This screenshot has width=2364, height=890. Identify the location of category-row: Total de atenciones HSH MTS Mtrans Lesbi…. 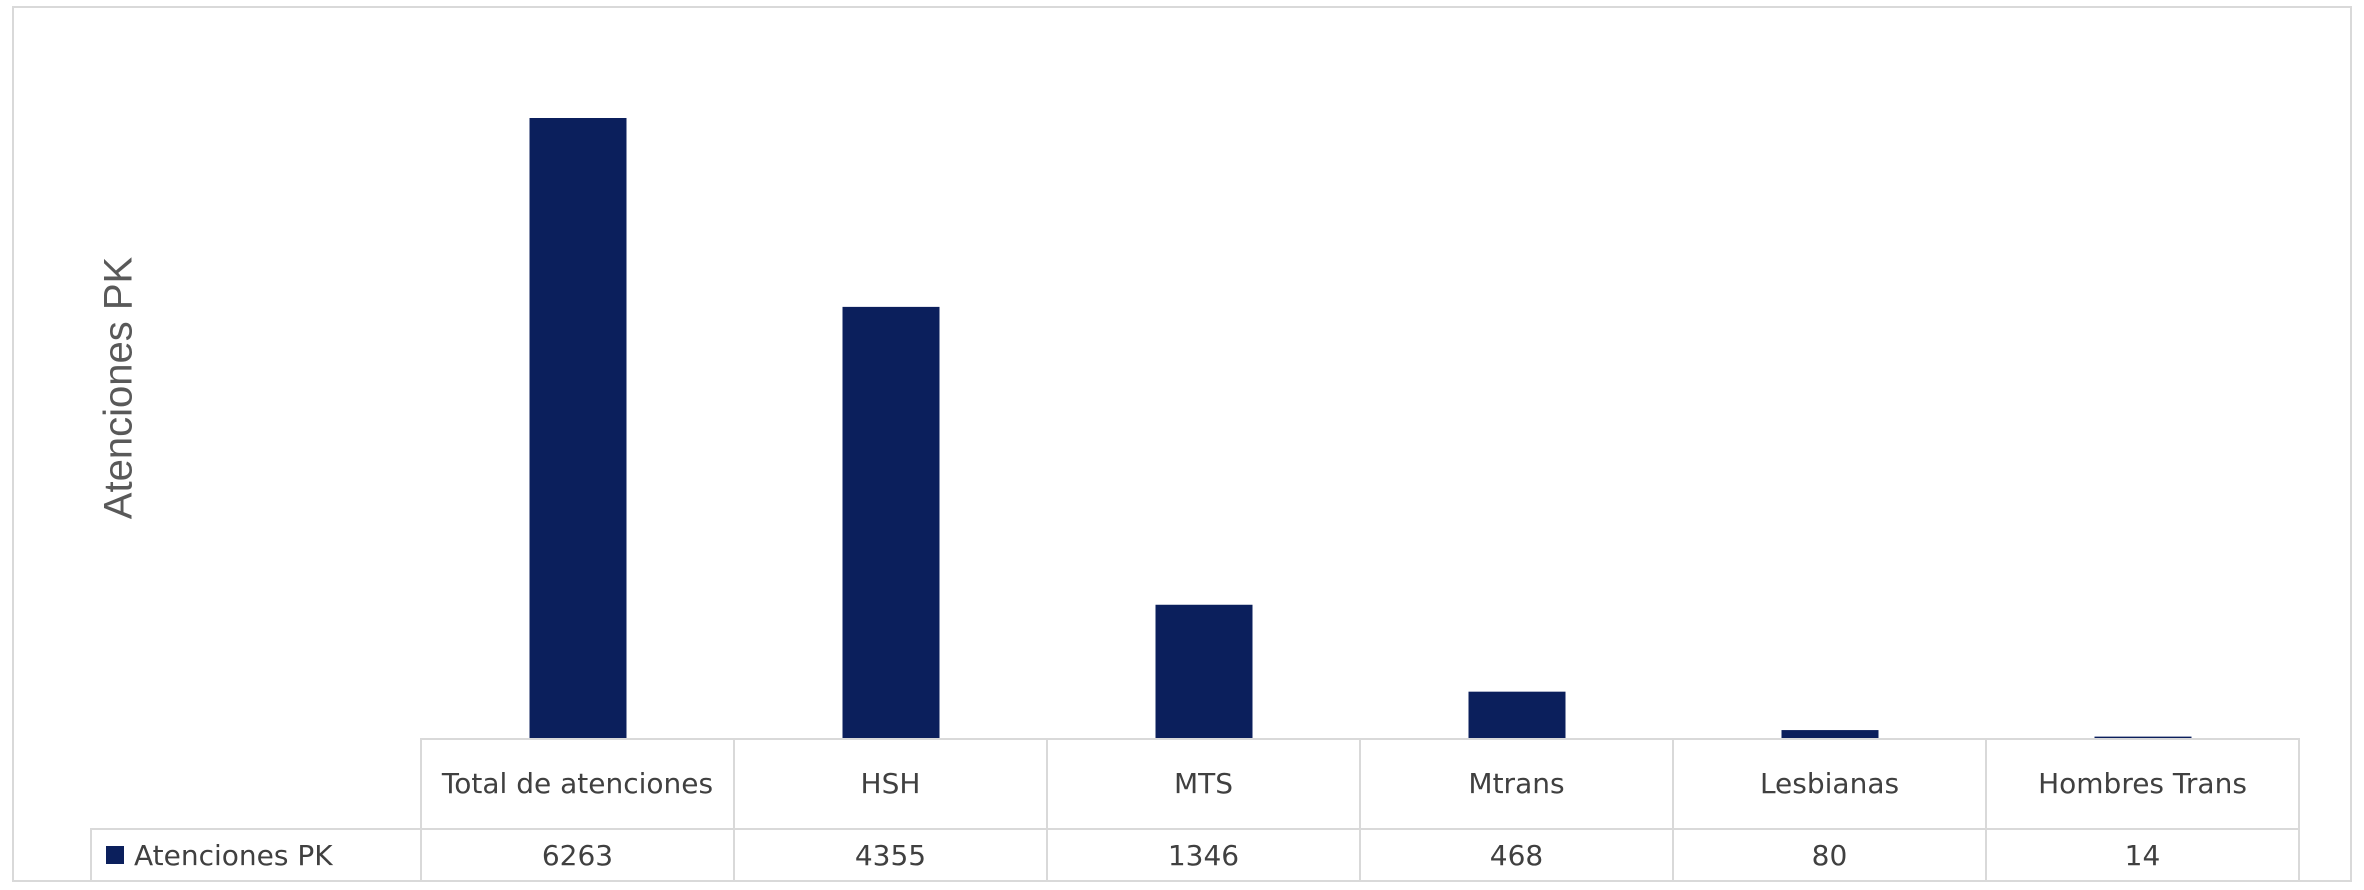
(1195, 784).